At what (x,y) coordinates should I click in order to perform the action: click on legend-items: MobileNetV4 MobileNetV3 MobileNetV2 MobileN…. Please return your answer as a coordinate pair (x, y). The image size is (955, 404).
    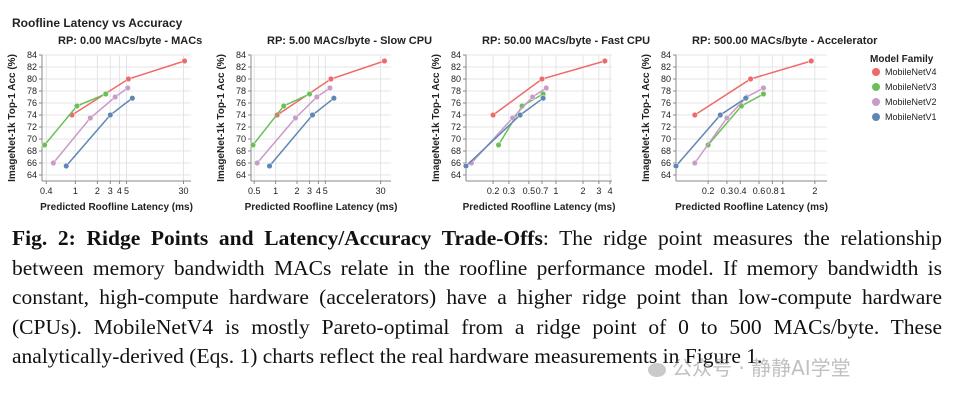
    Looking at the image, I should click on (904, 94).